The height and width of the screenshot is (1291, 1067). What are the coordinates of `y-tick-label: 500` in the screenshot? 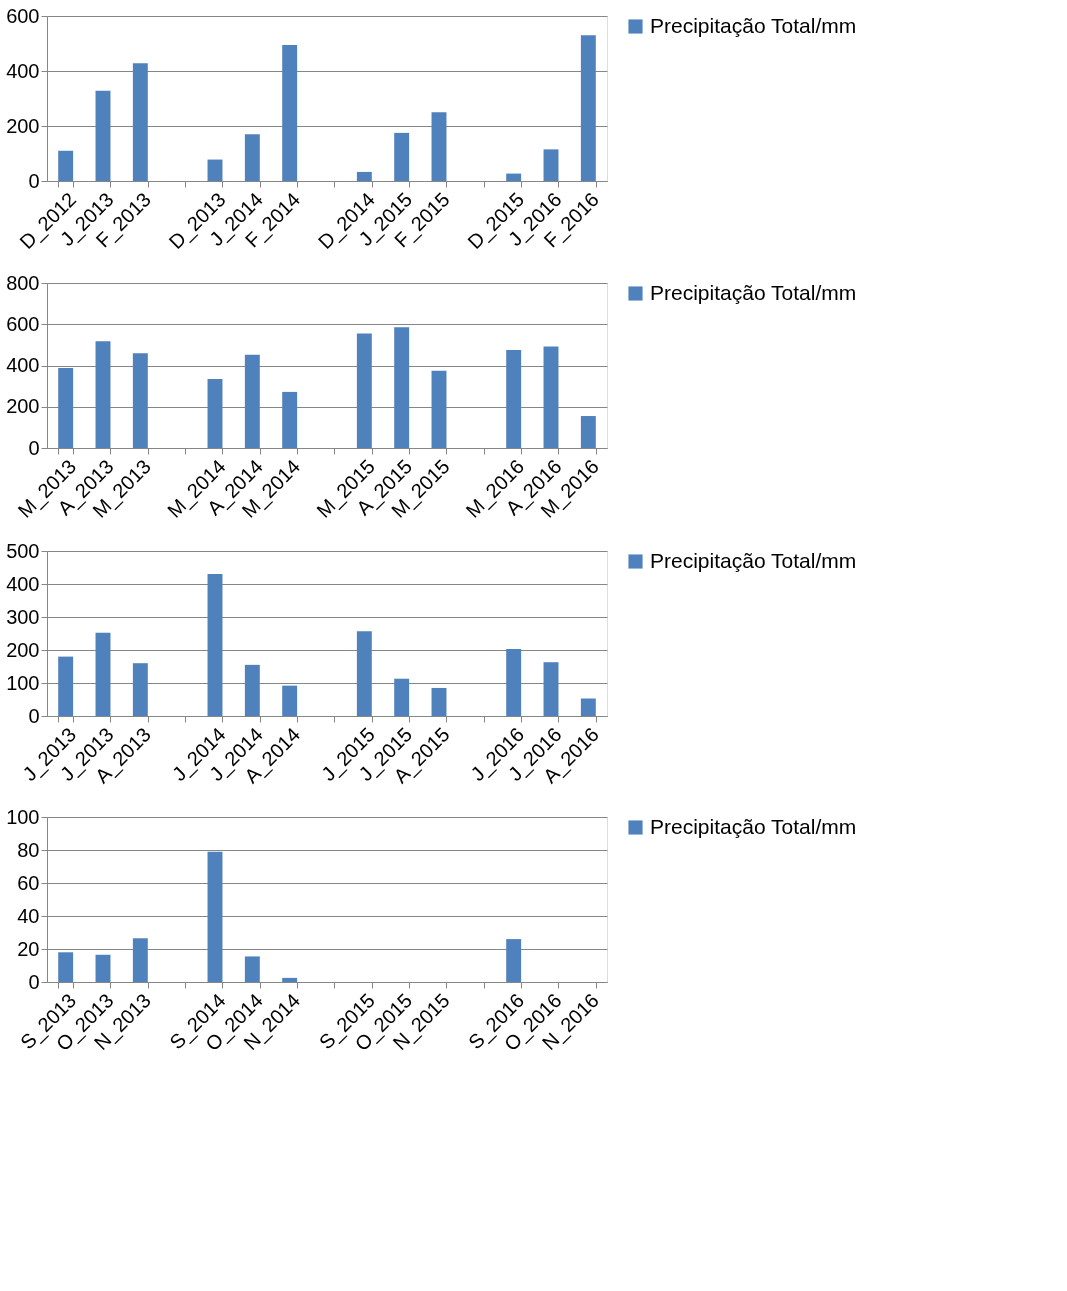 It's located at (23, 550).